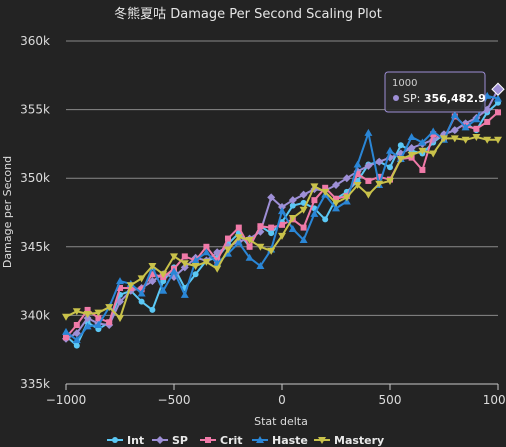 The height and width of the screenshot is (447, 506). I want to click on legend-item-int: Int, so click(125, 440).